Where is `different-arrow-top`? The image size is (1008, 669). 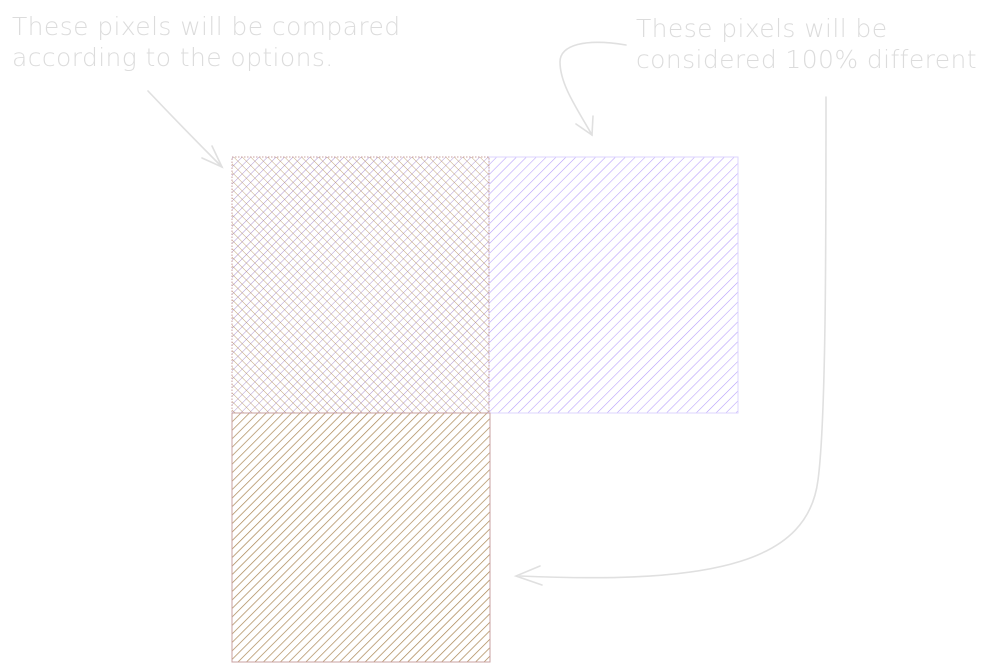 different-arrow-top is located at coordinates (593, 89).